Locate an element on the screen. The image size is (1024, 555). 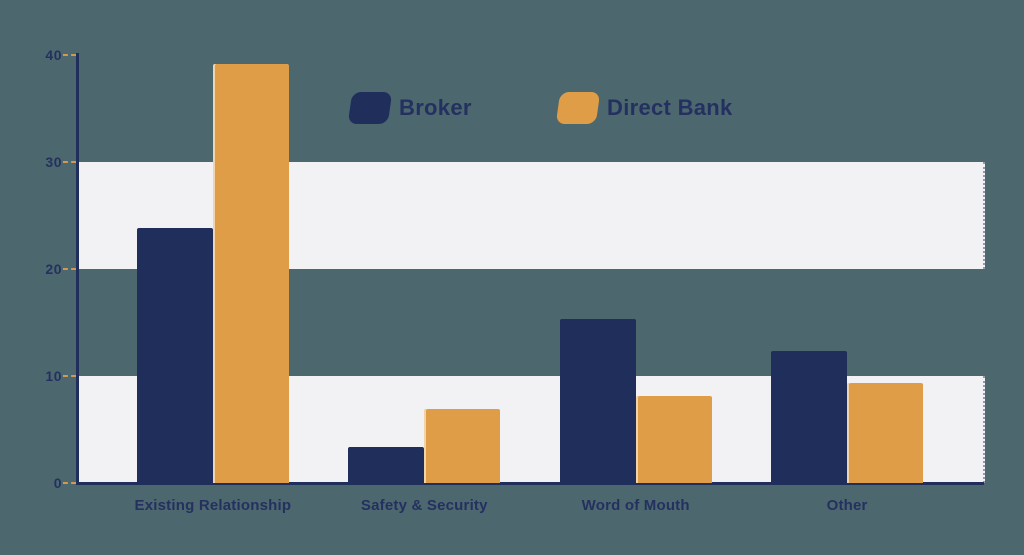
x-axis-category-label: Safety & Security is located at coordinates (424, 505).